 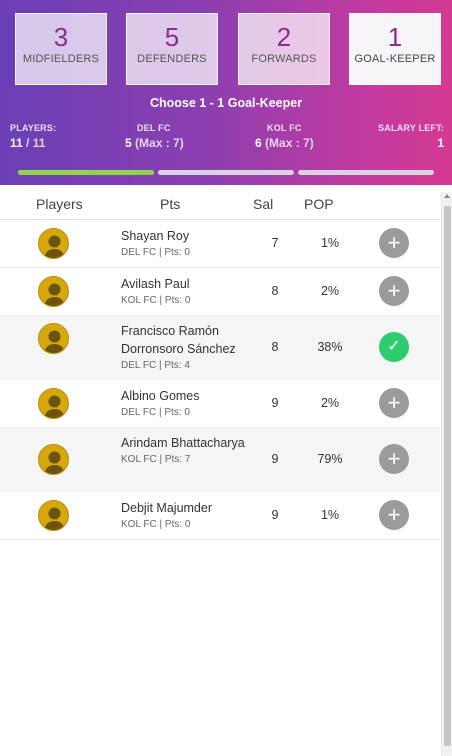 I want to click on progress-fill, so click(x=86, y=172).